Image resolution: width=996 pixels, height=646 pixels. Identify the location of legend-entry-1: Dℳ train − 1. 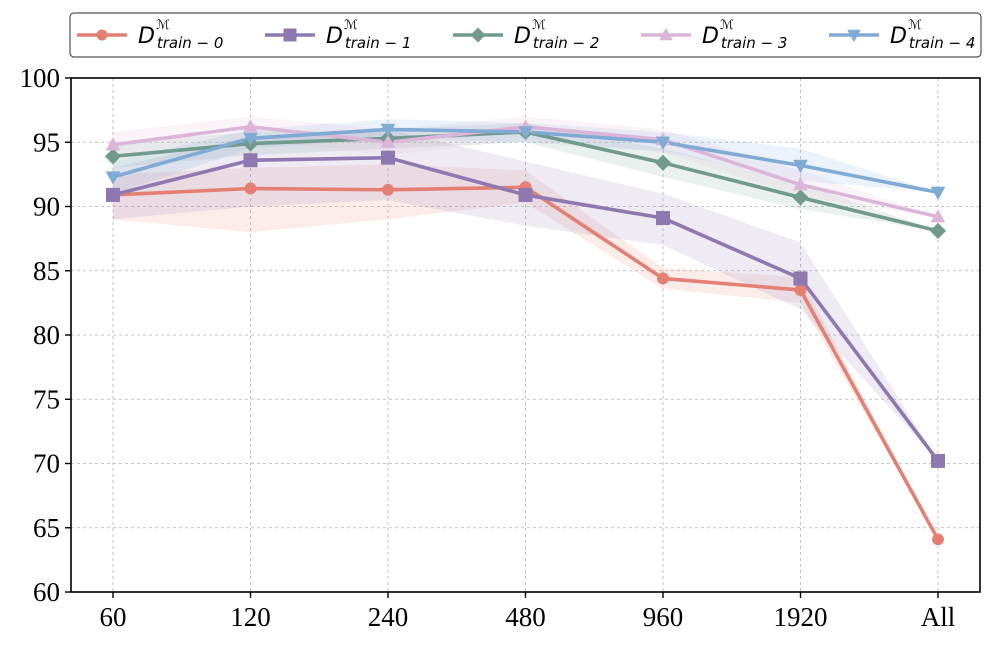
(338, 35).